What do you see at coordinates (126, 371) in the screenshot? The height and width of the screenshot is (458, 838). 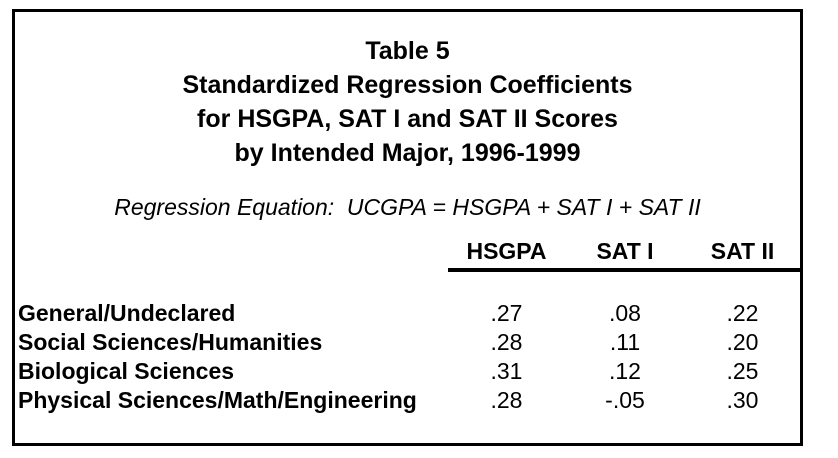 I see `row-label: Biological Sciences` at bounding box center [126, 371].